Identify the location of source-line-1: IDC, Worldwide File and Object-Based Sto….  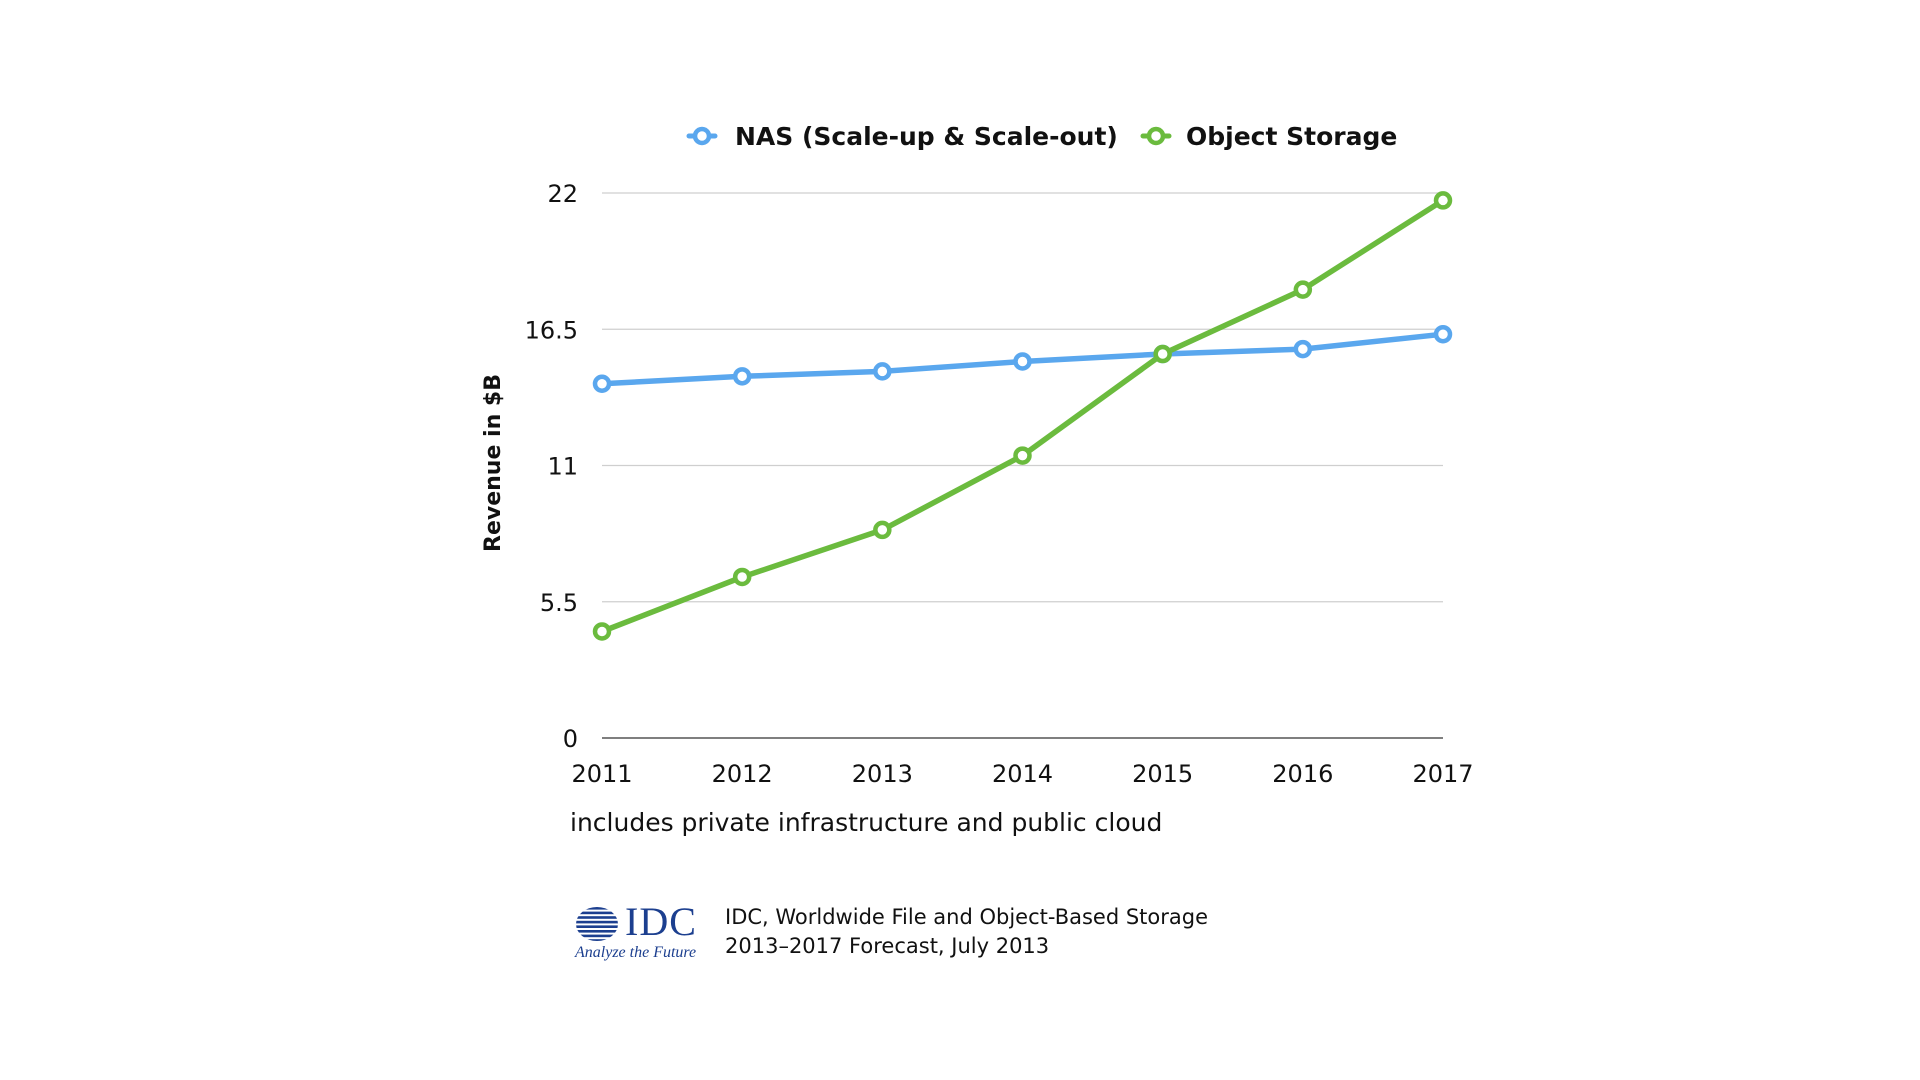
(967, 917).